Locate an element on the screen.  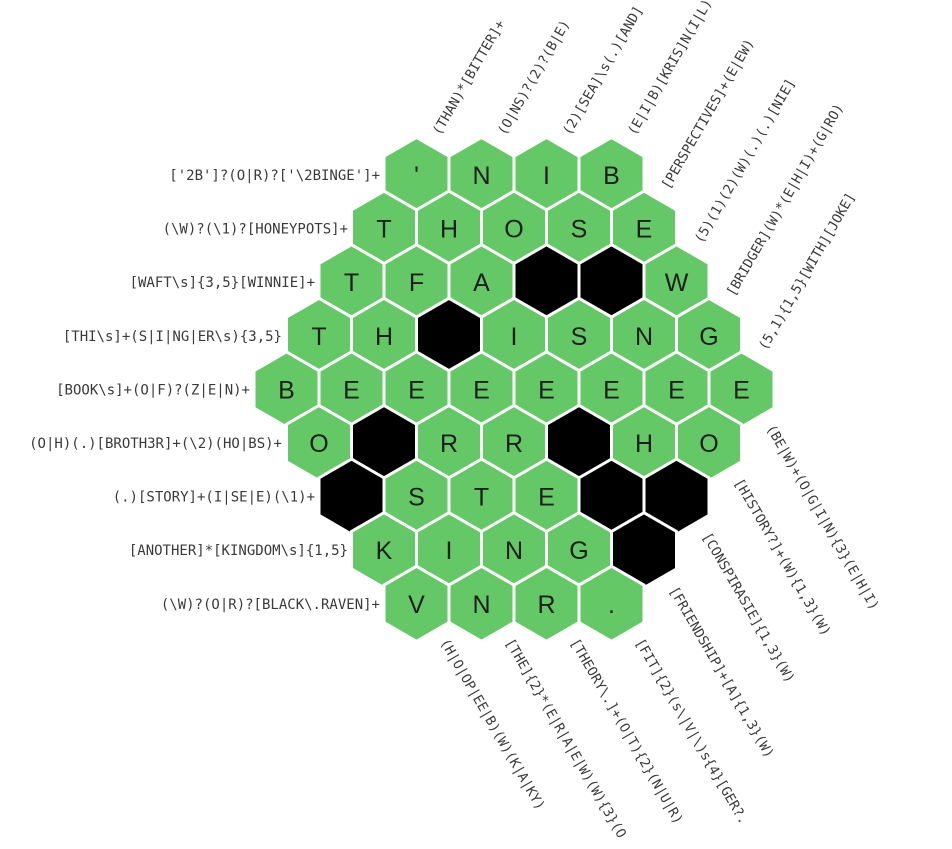
left-row-clue: [WAFT\s]{3,5}[WINNIE]+ is located at coordinates (222, 283).